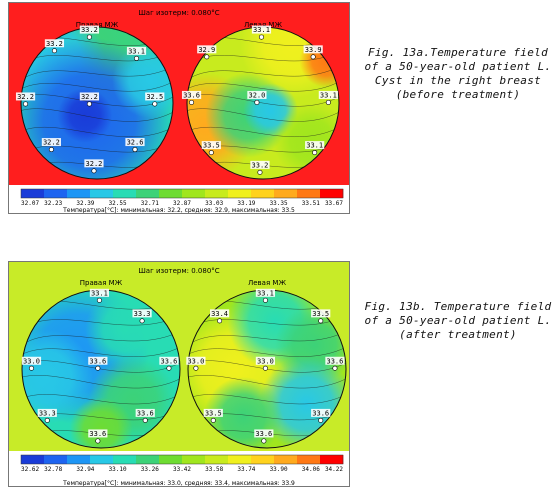 The width and height of the screenshot is (560, 491). What do you see at coordinates (85, 203) in the screenshot?
I see `scale-tick-label: 32.39` at bounding box center [85, 203].